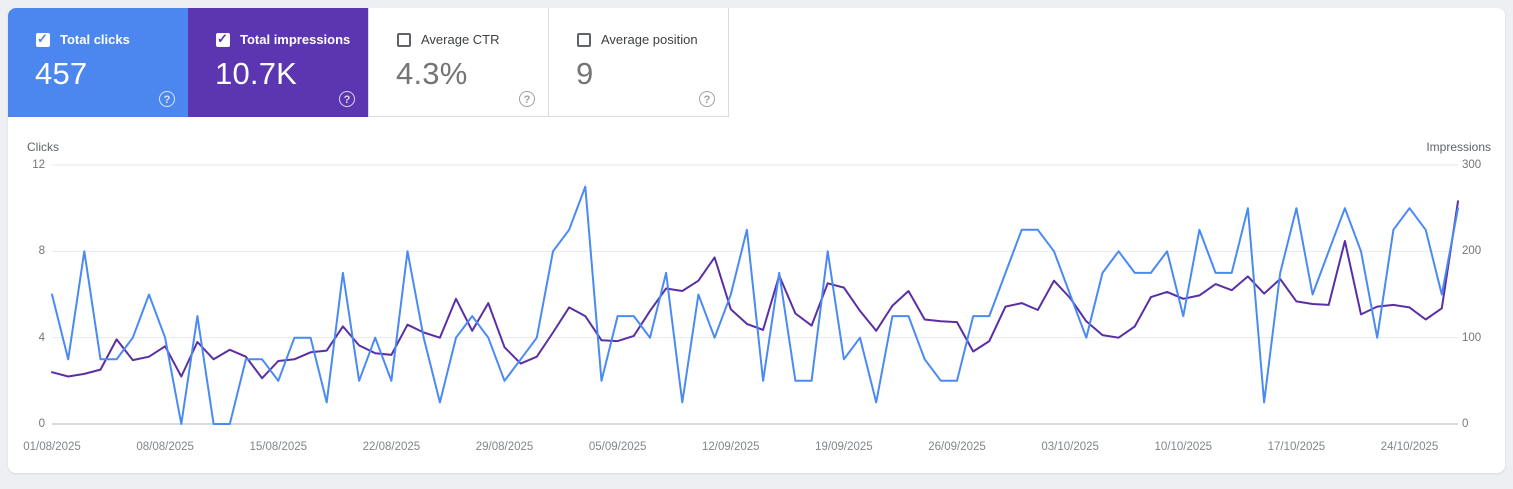 The height and width of the screenshot is (489, 1513). Describe the element at coordinates (585, 73) in the screenshot. I see `average-position-value: 9` at that location.